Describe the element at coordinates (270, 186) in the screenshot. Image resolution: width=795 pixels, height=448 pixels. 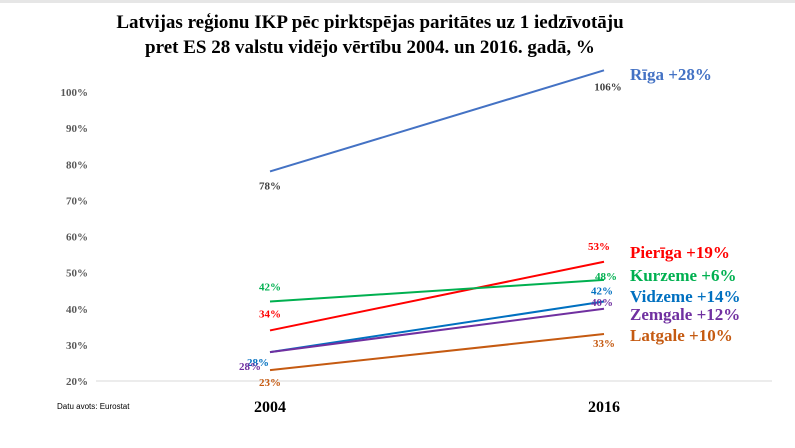
I see `data-label-2004: 78%` at that location.